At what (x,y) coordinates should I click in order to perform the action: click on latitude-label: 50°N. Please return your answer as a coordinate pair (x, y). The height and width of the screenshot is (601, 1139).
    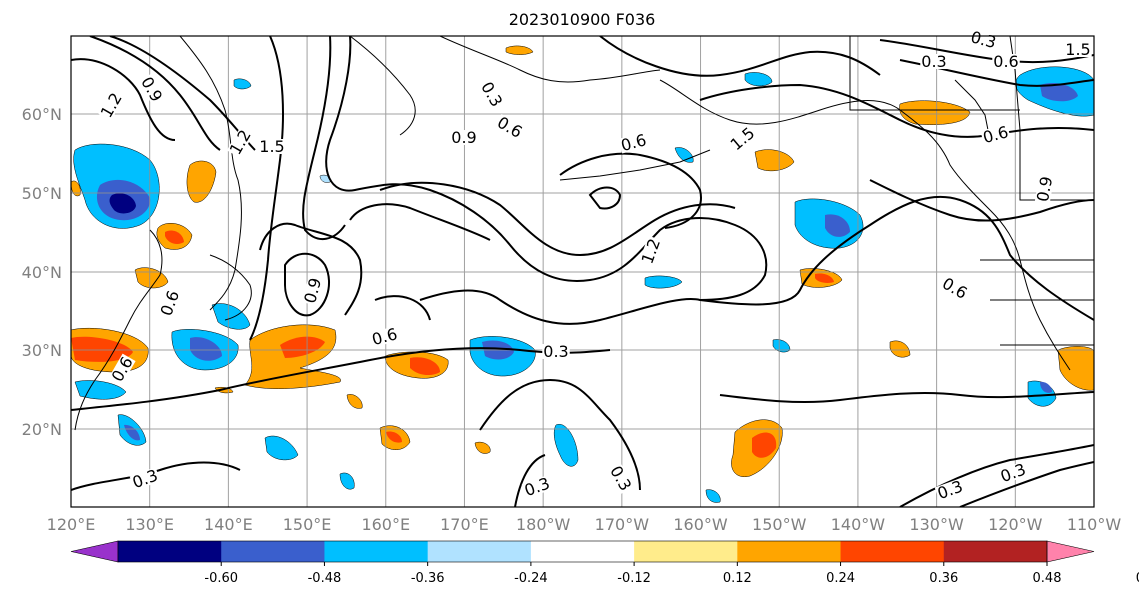
    Looking at the image, I should click on (42, 193).